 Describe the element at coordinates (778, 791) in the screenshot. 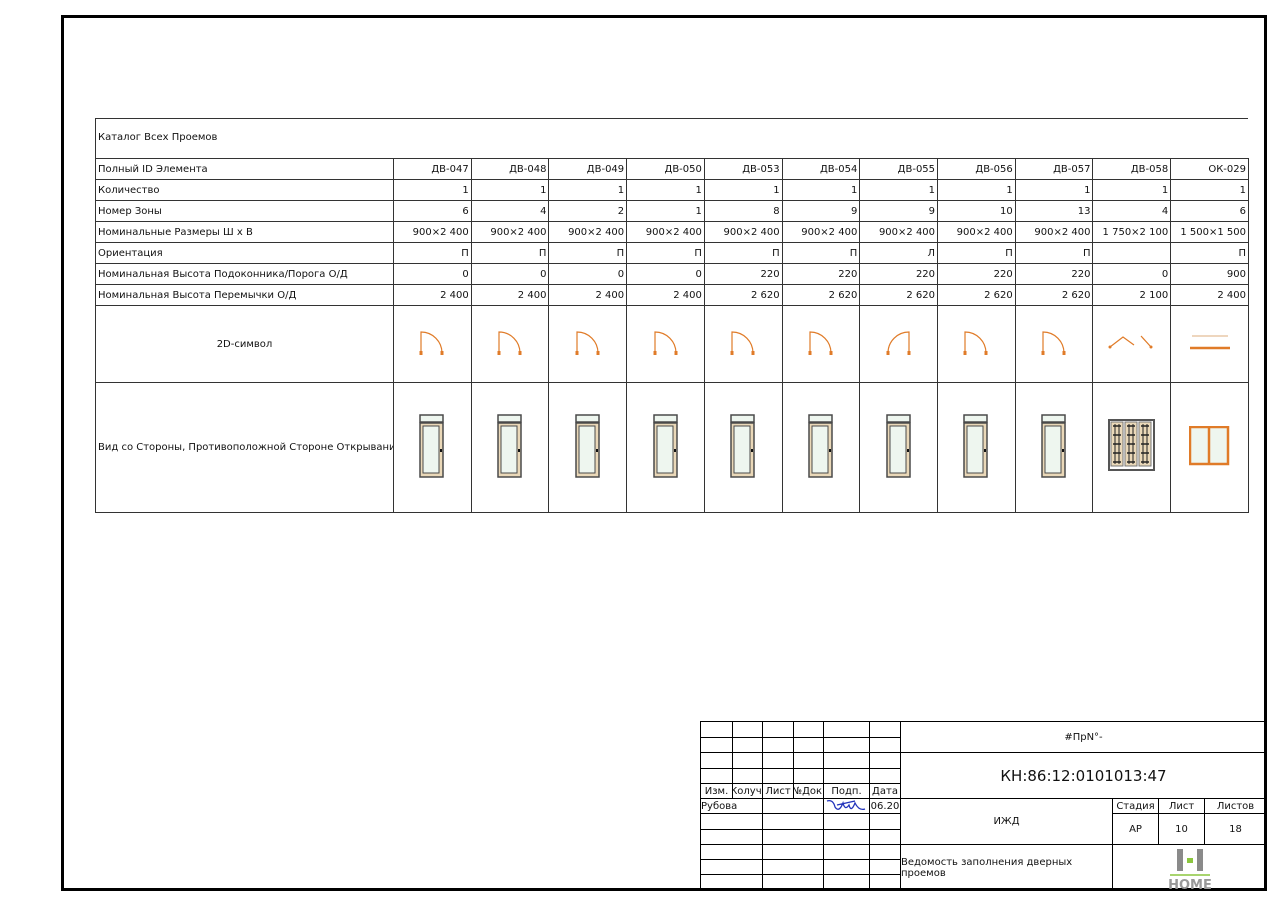

I see `column-header: Лист` at that location.